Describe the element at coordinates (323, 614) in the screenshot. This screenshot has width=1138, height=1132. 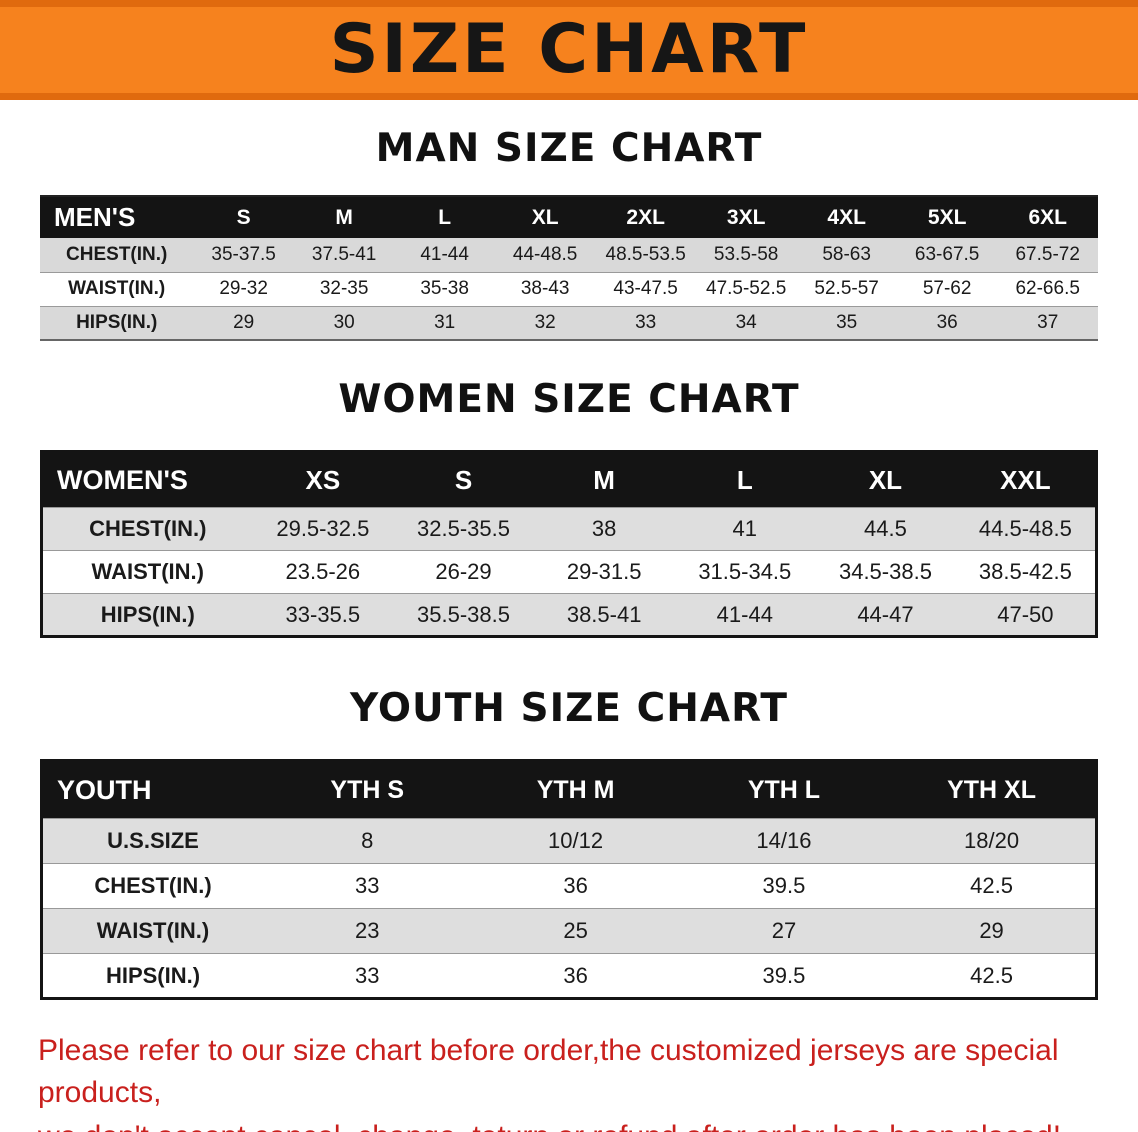
I see `size-cell: 33-35.5` at that location.